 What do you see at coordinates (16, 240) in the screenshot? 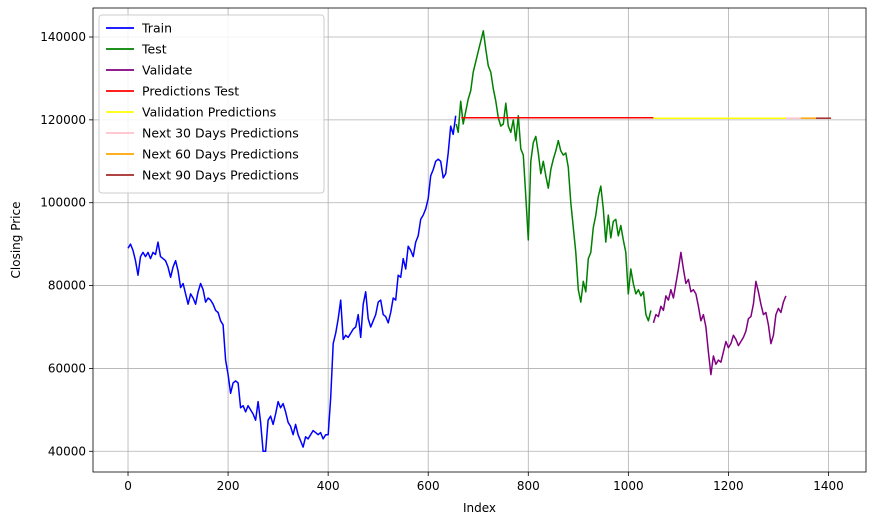
I see `y-axis-title: Closing Price` at bounding box center [16, 240].